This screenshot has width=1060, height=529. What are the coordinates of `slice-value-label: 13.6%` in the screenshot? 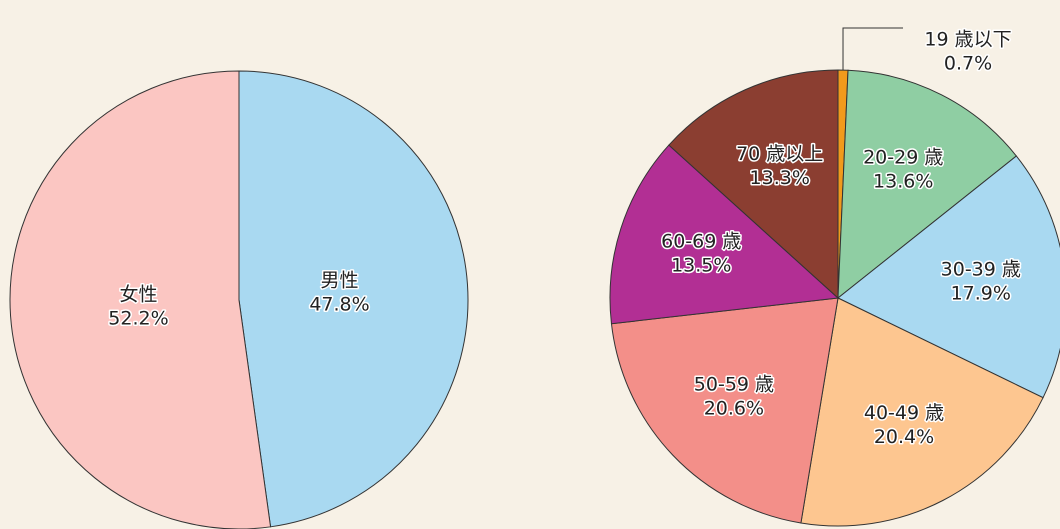 It's located at (903, 182).